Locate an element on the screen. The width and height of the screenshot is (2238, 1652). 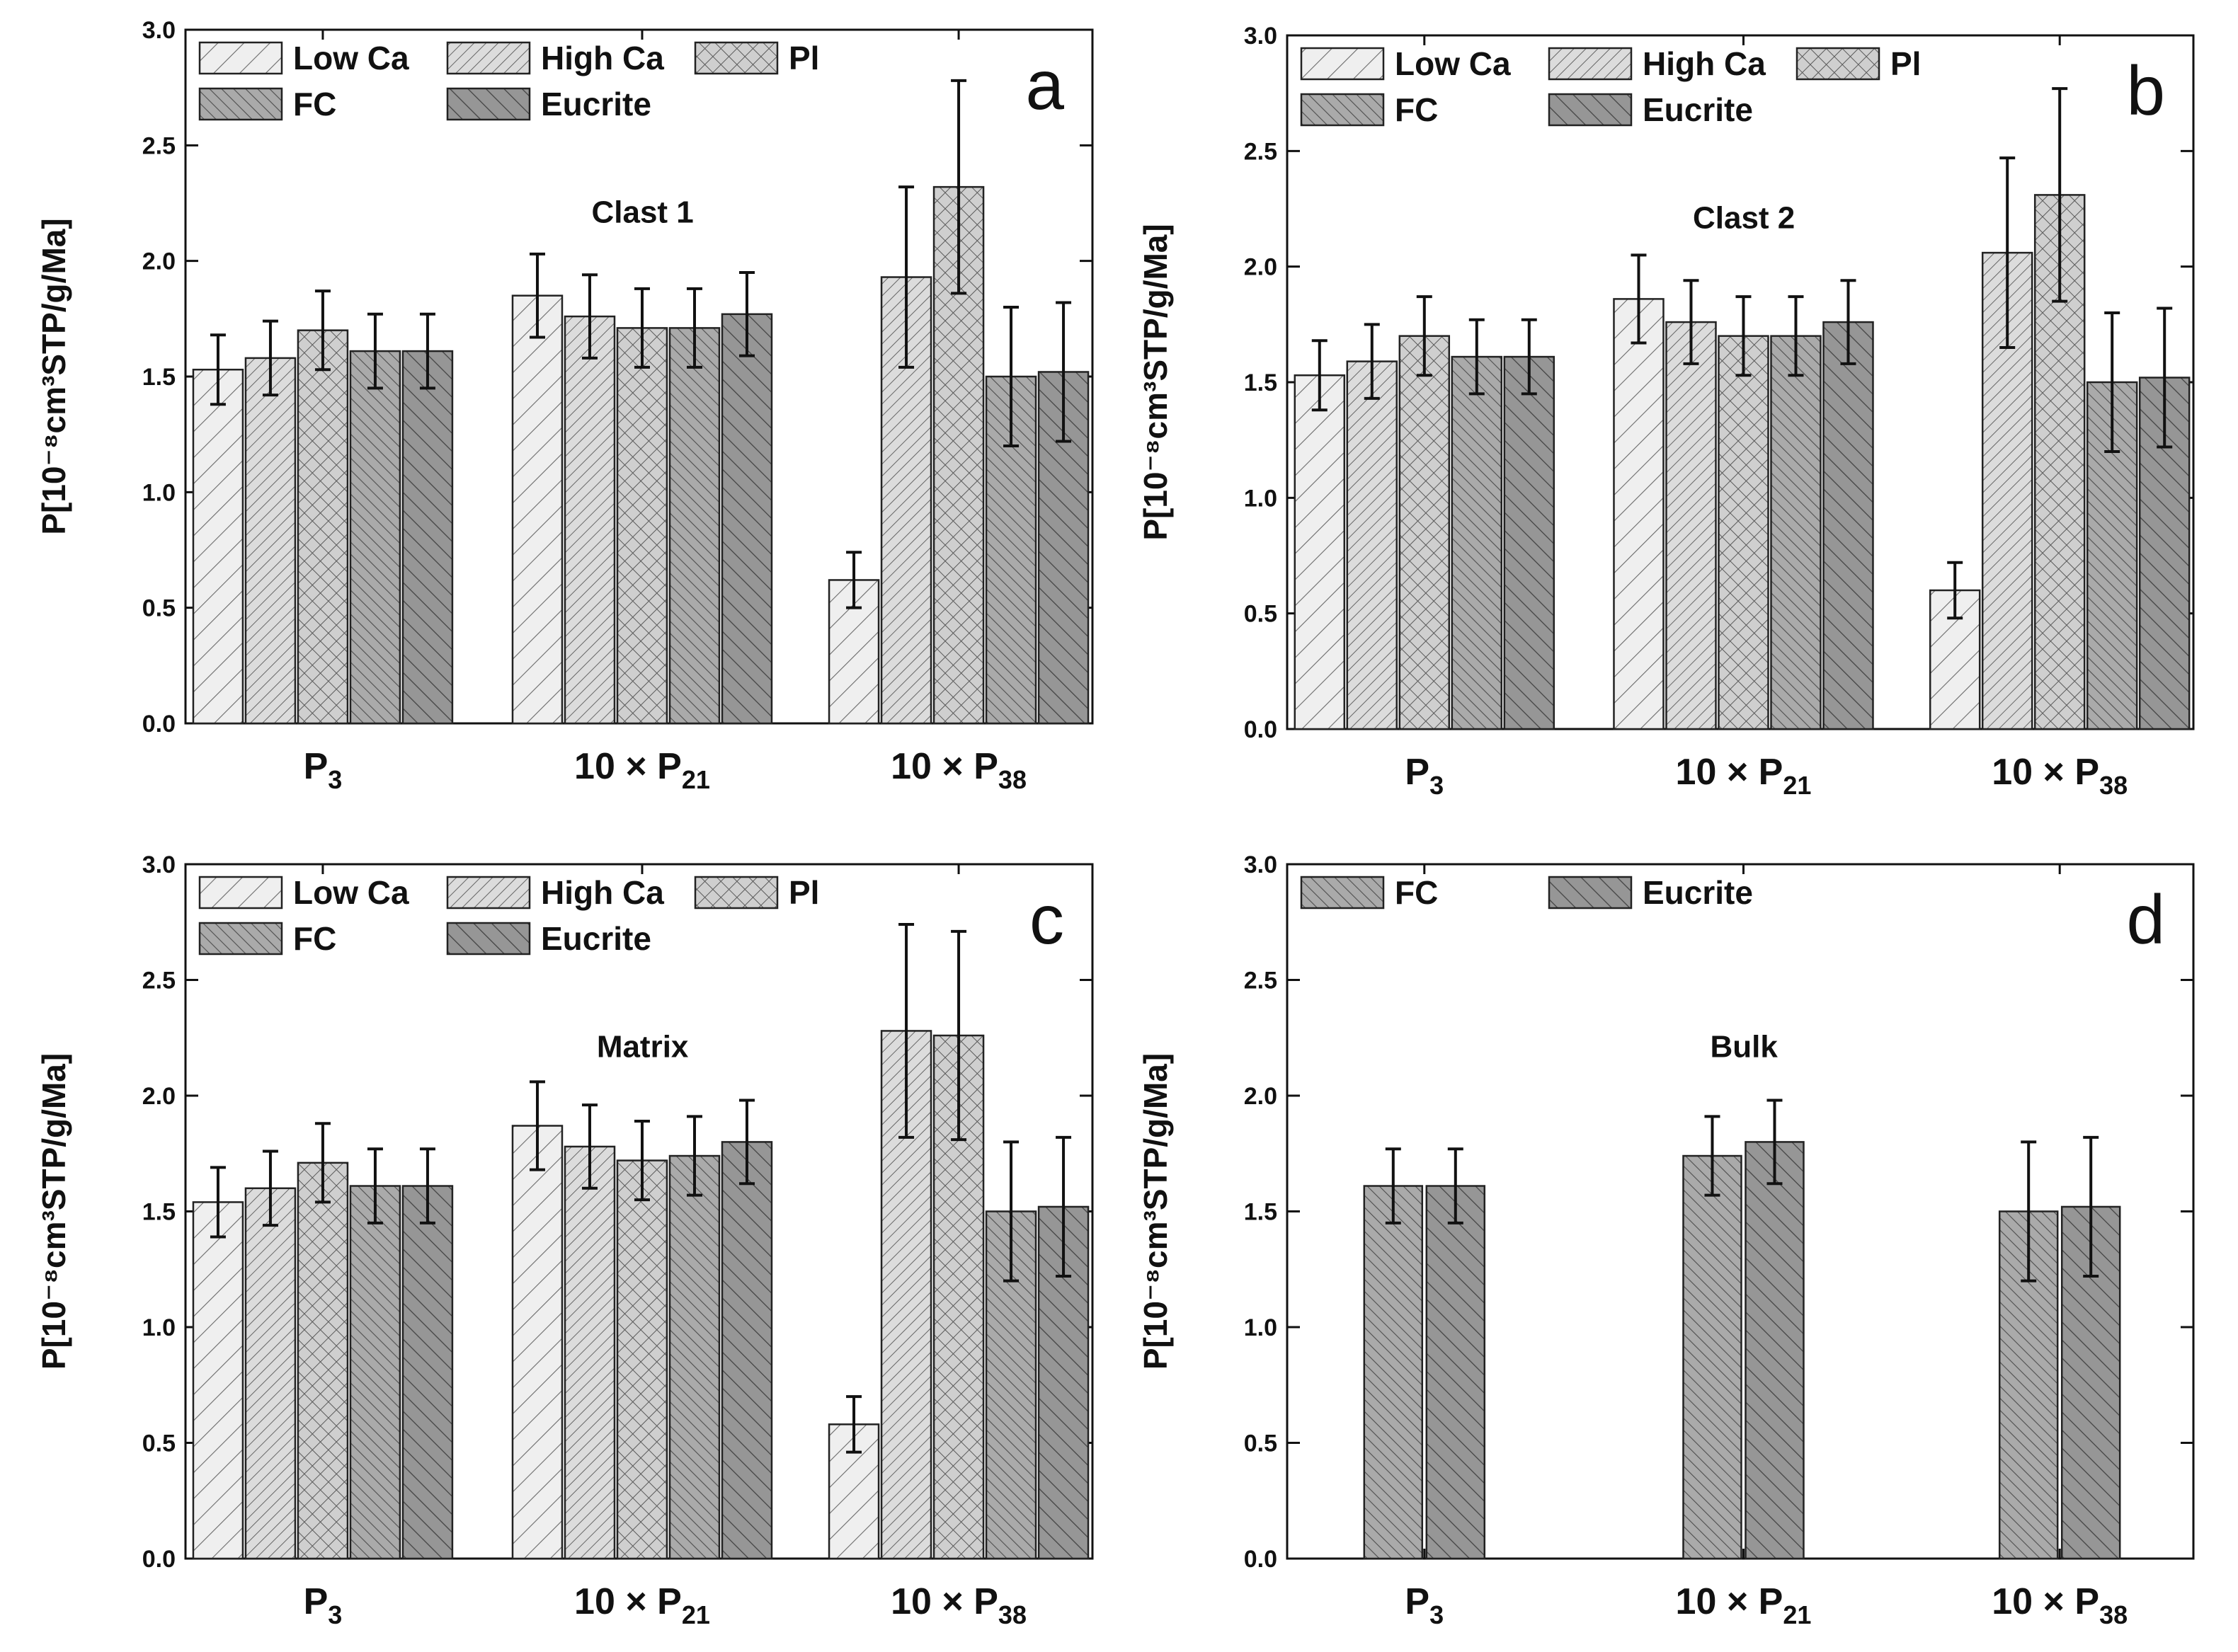
panel-letter: d is located at coordinates (2146, 920).